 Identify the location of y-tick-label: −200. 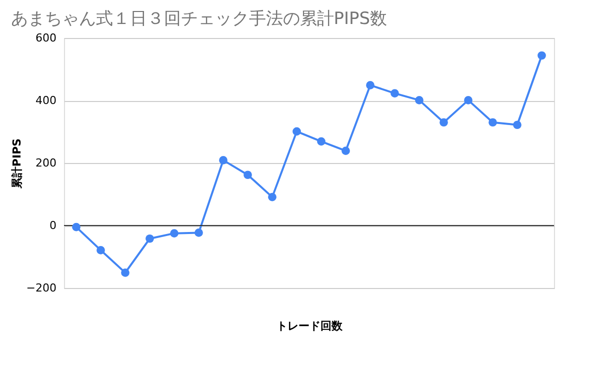
(41, 288).